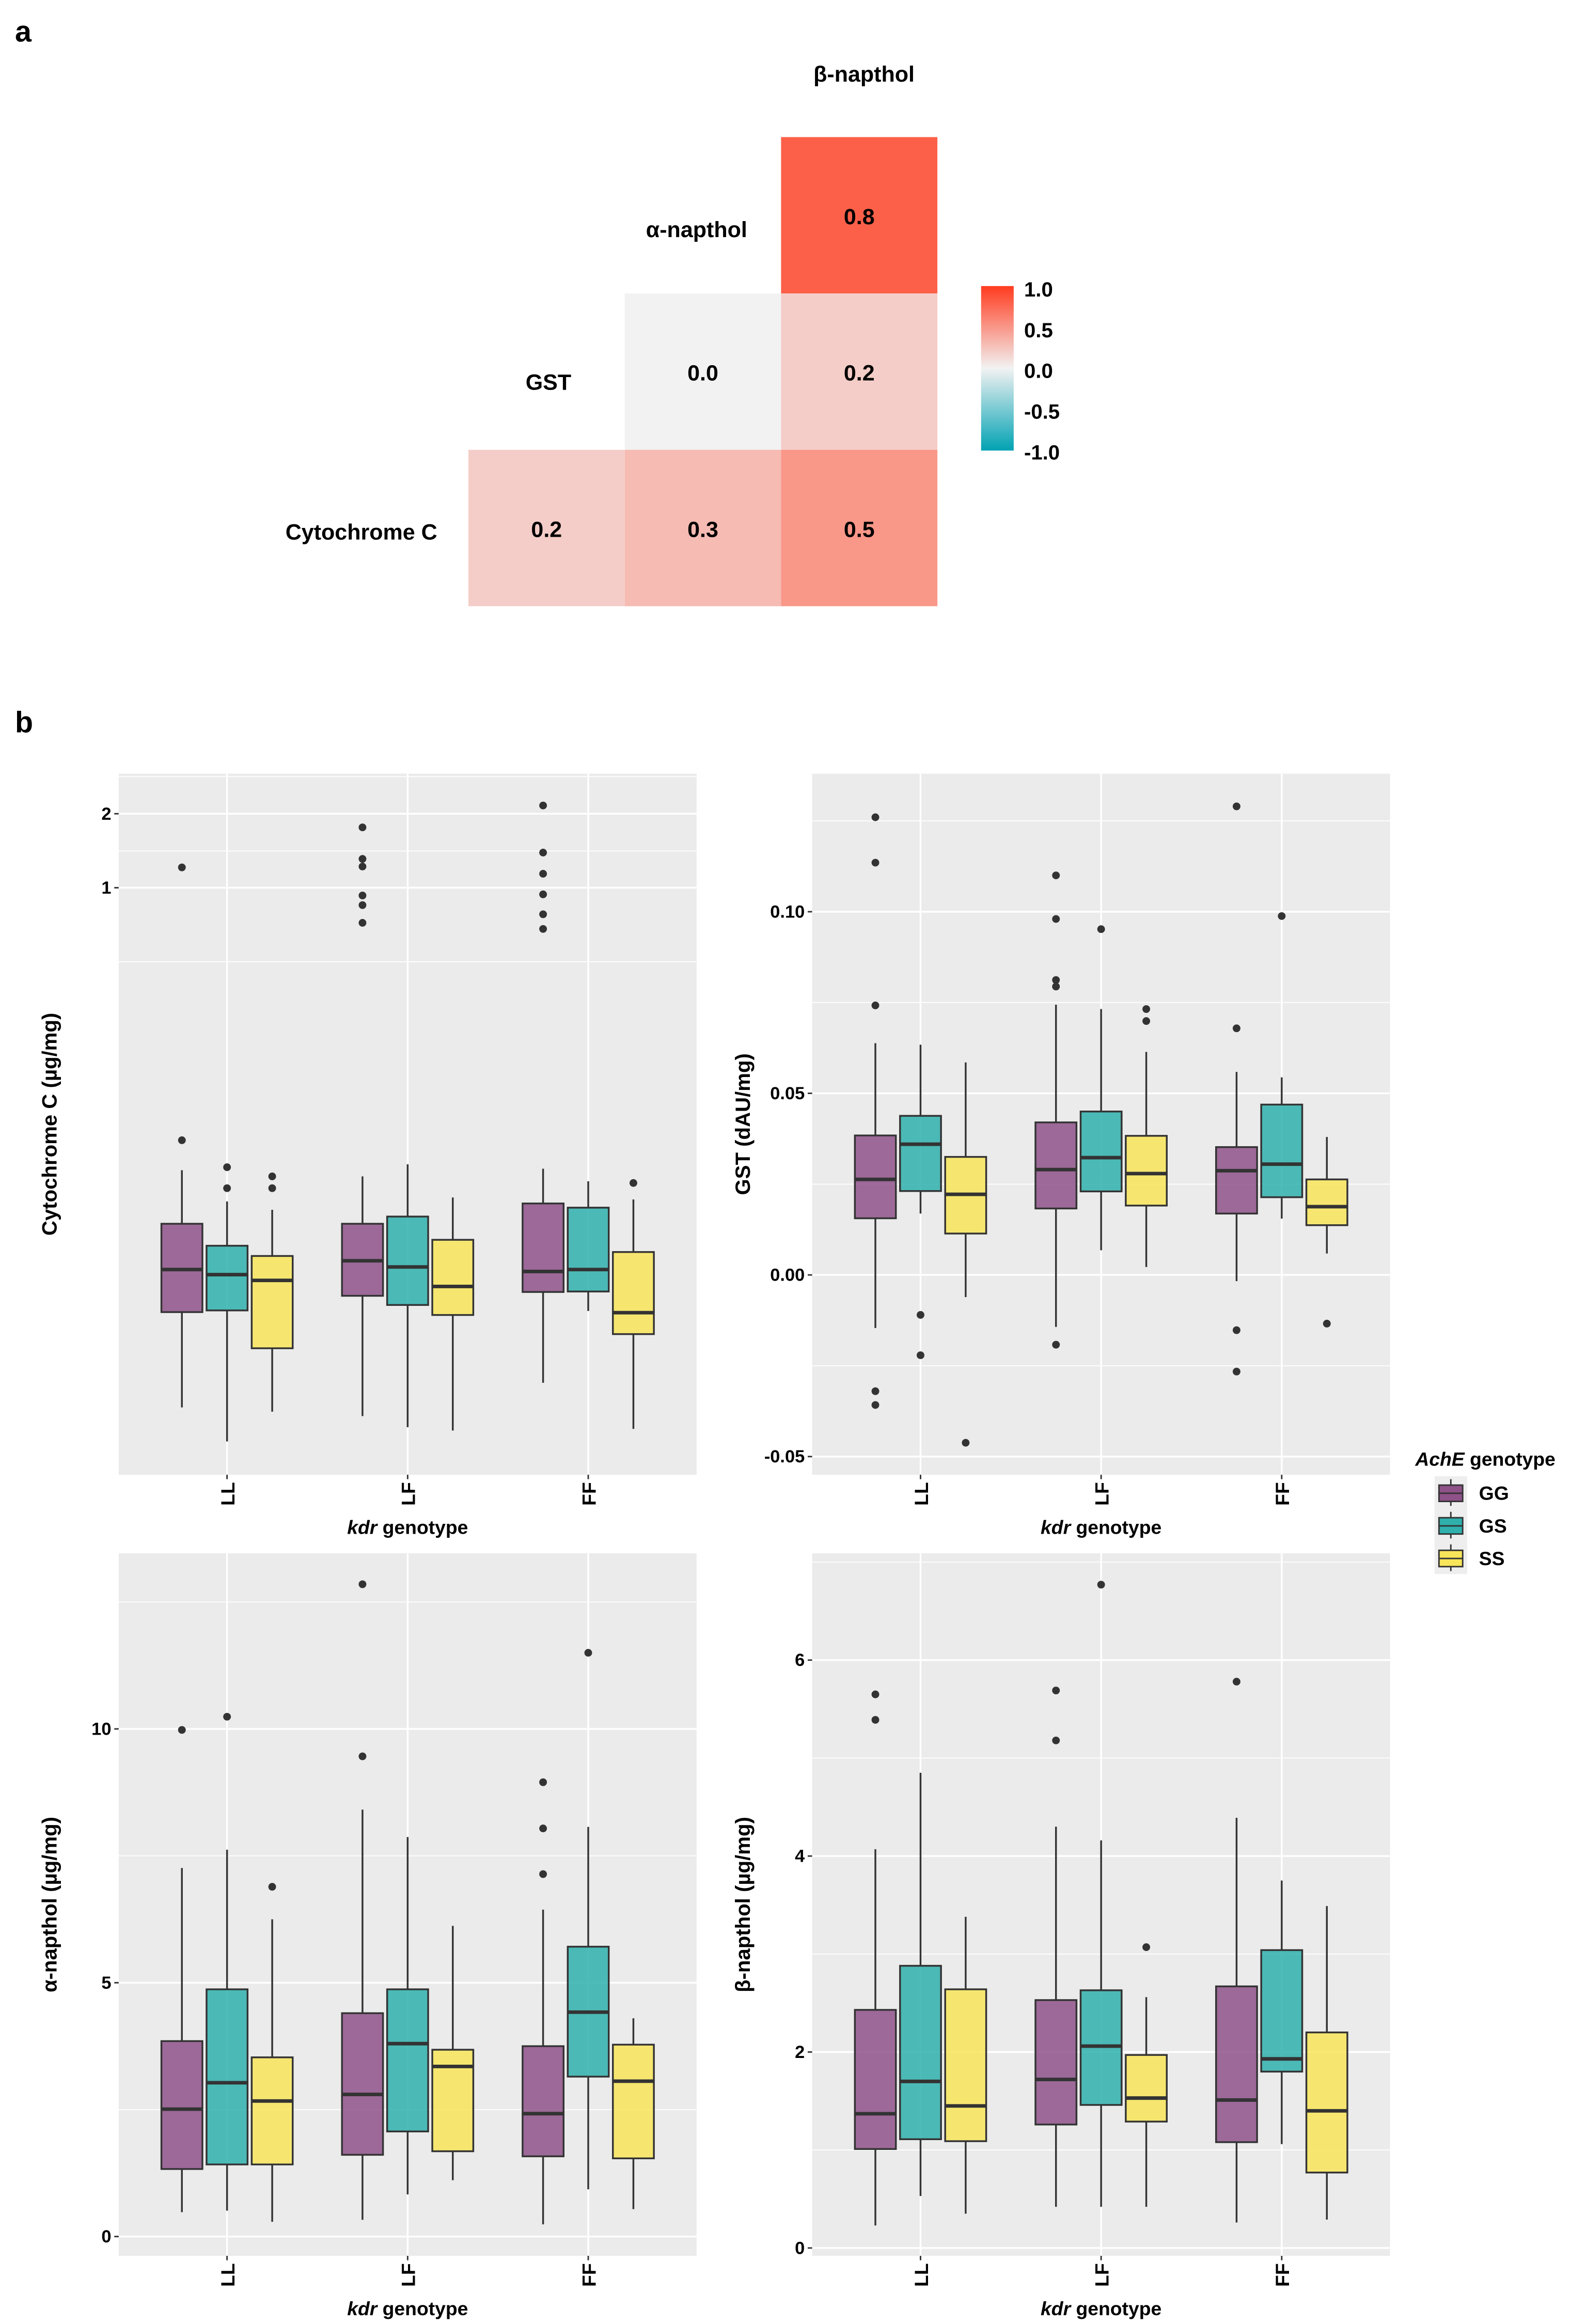 This screenshot has height=2324, width=1571. I want to click on heatmap-cell-label: 0.0, so click(703, 374).